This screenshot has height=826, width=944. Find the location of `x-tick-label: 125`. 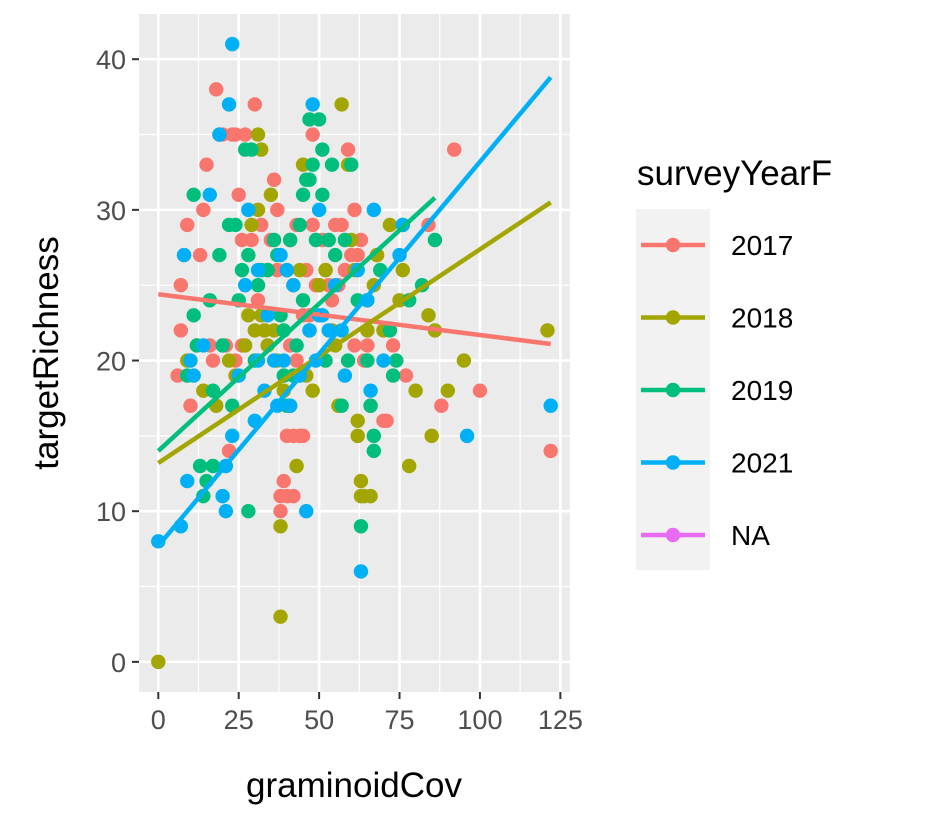

x-tick-label: 125 is located at coordinates (560, 720).